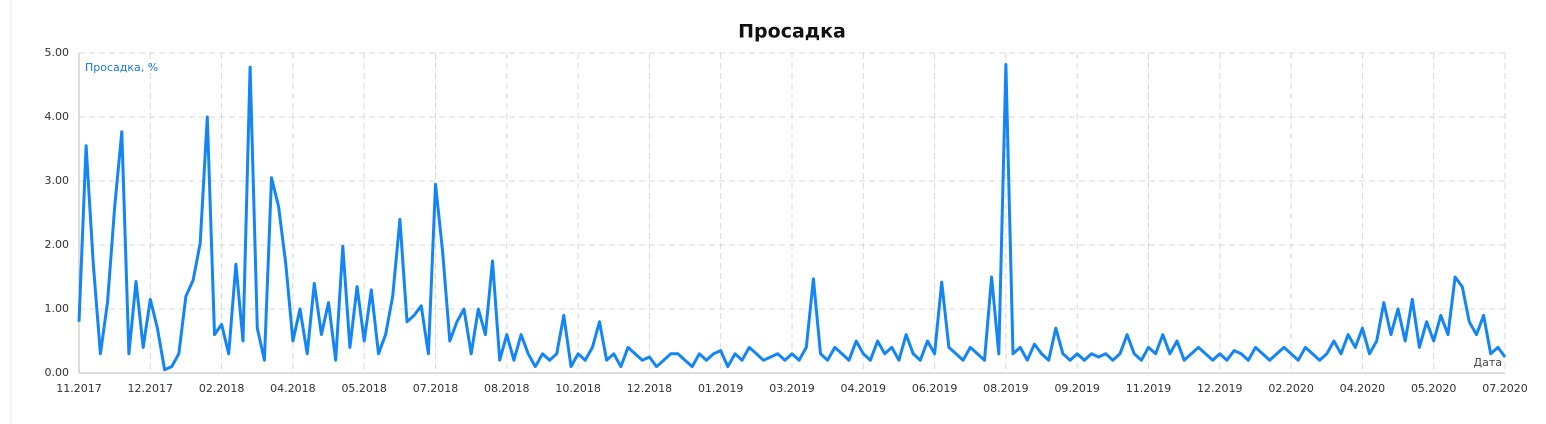 The height and width of the screenshot is (424, 1546). I want to click on x-tick-label: 12.2017, so click(151, 388).